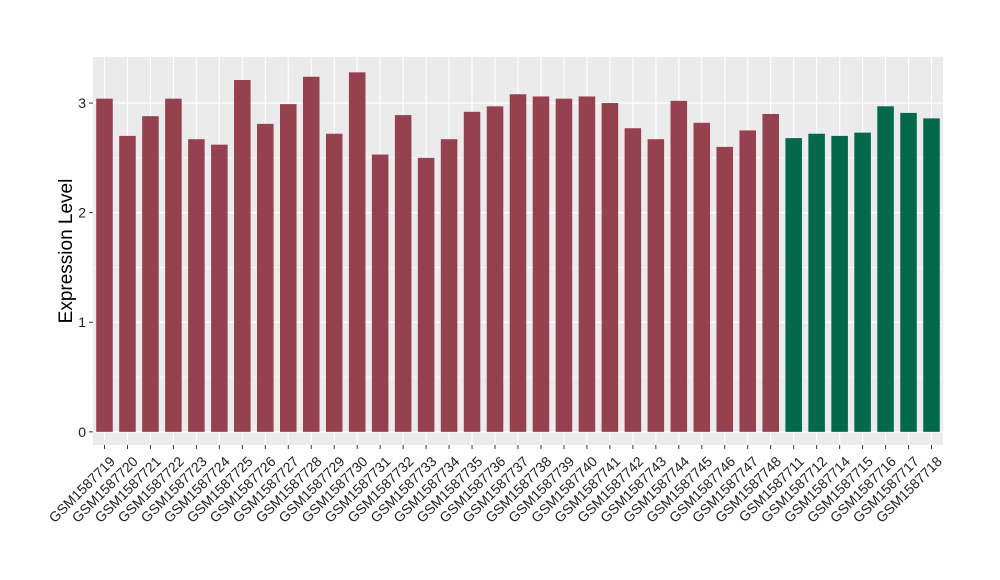  What do you see at coordinates (82, 322) in the screenshot?
I see `y-tick-label: 1` at bounding box center [82, 322].